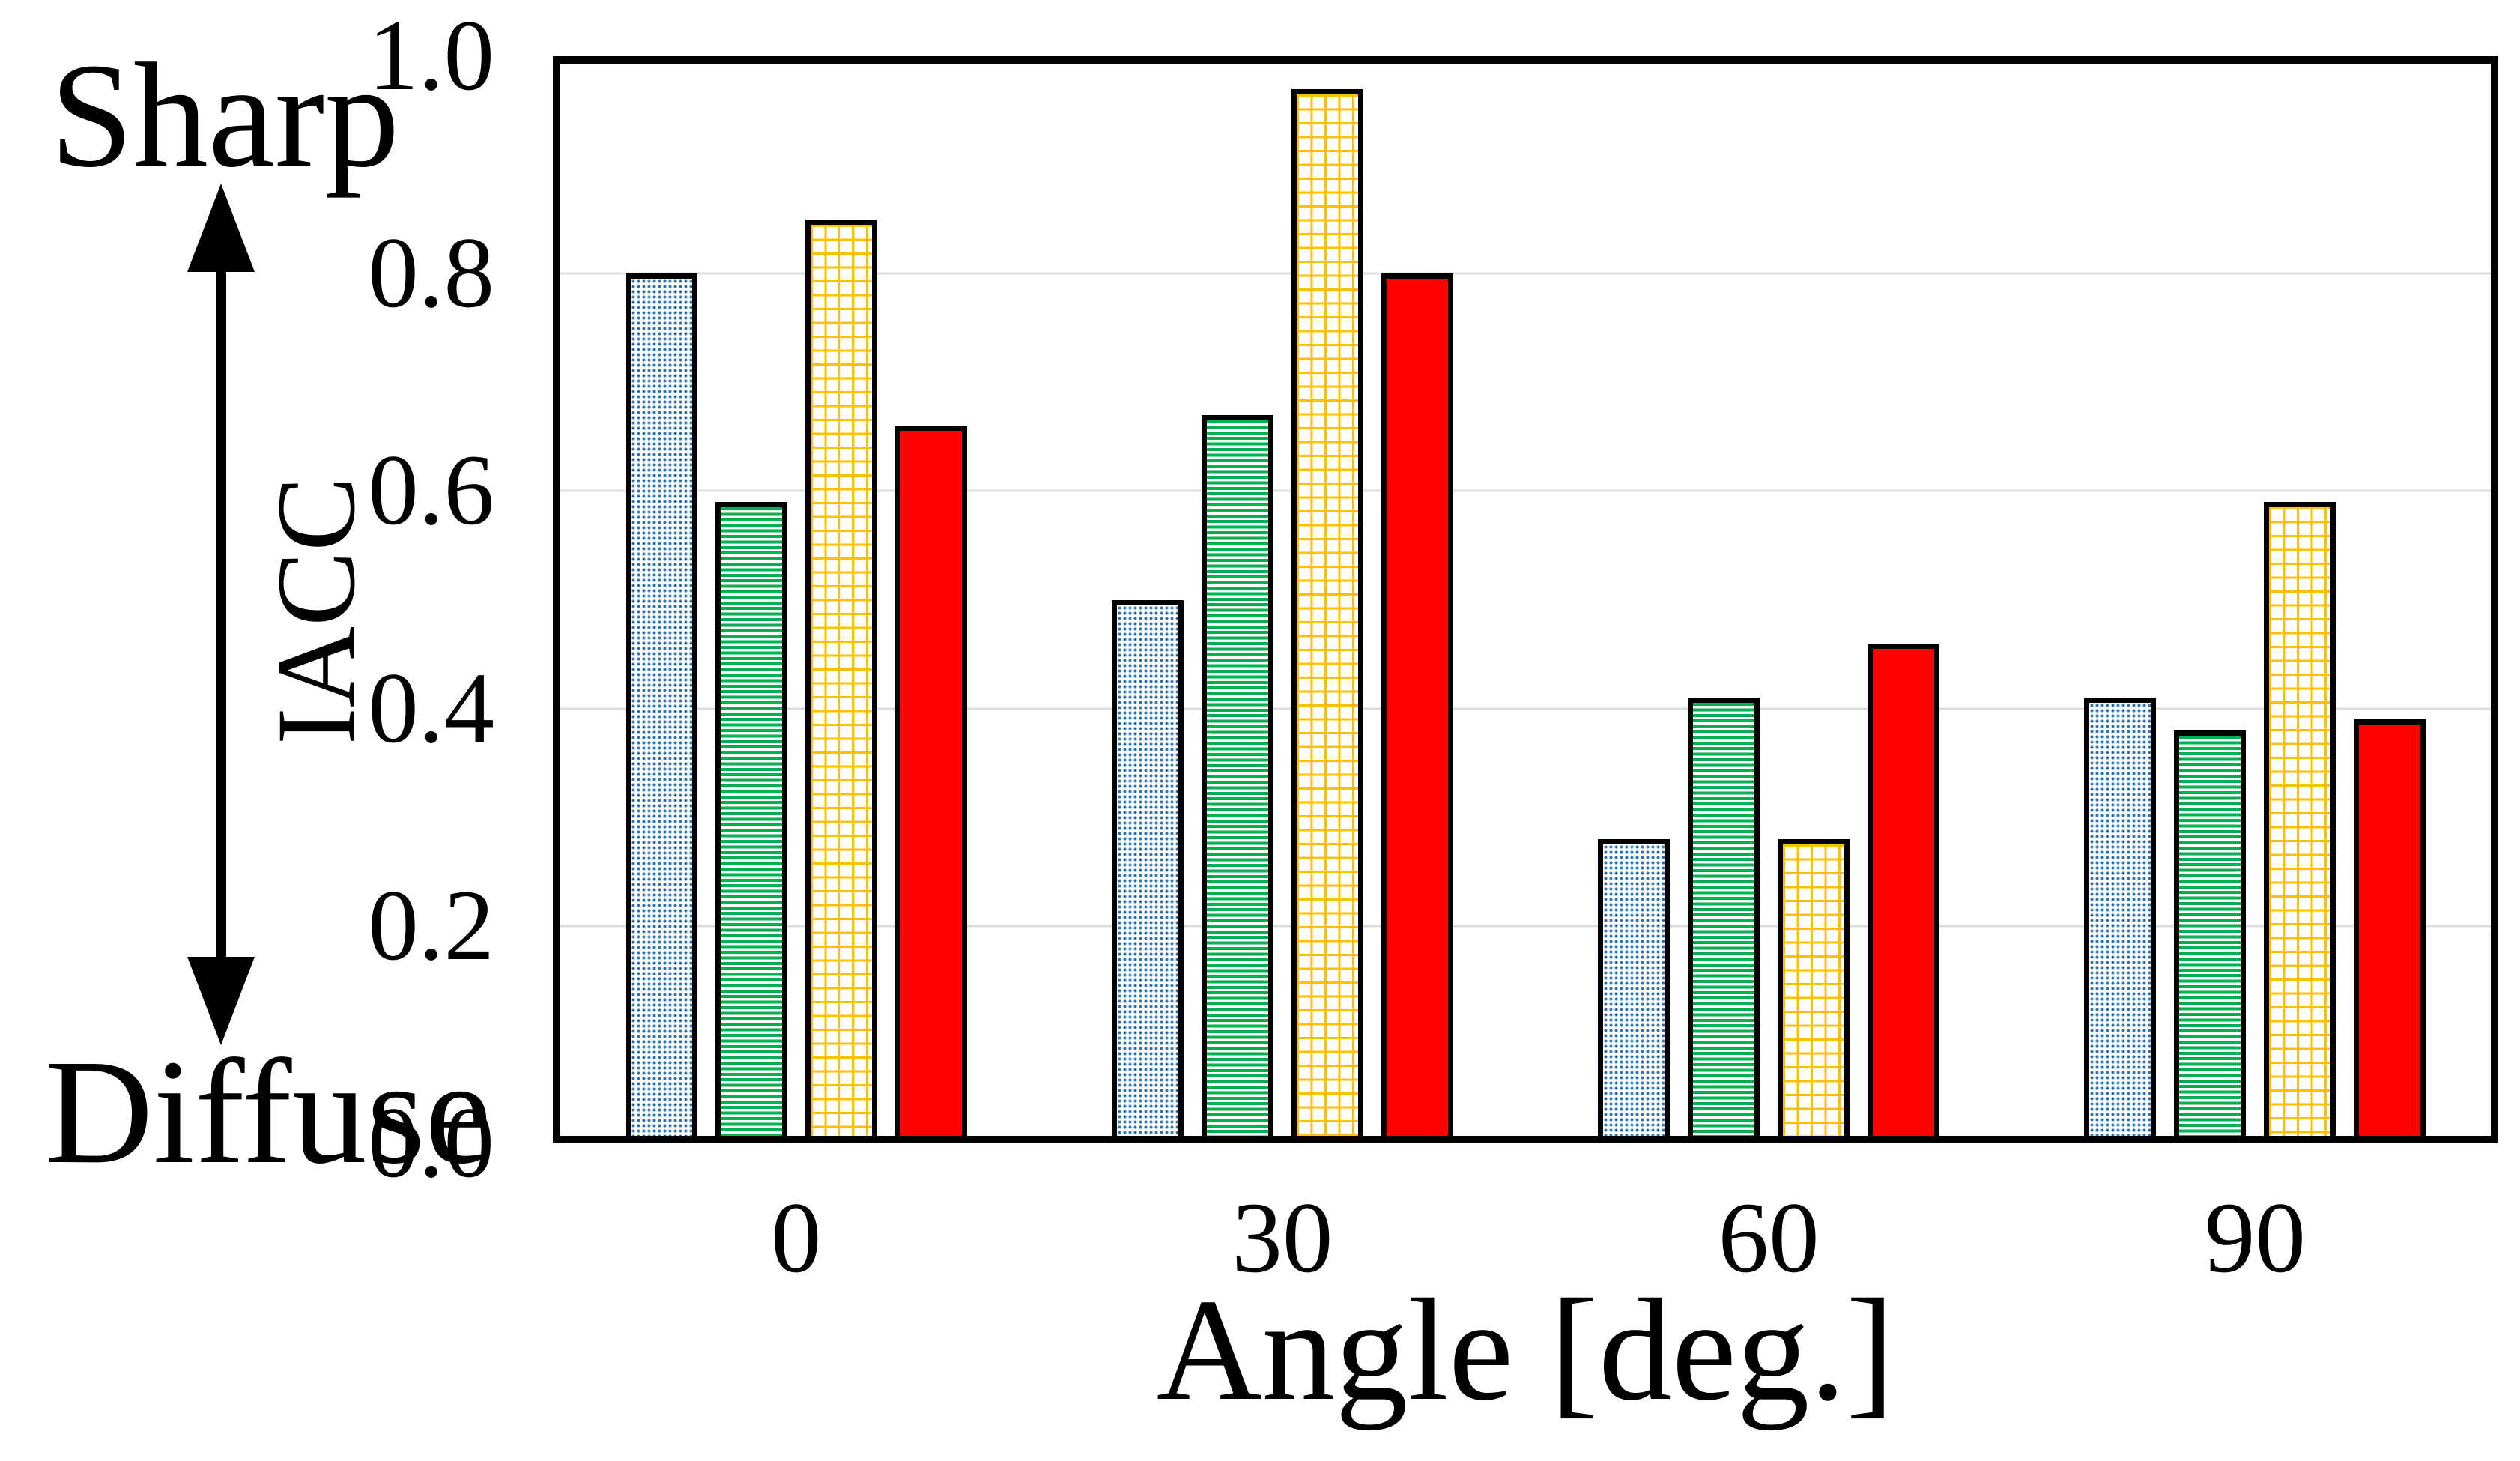 The height and width of the screenshot is (1461, 2520). Describe the element at coordinates (751, 822) in the screenshot. I see `bar-green-striped-0deg` at that location.